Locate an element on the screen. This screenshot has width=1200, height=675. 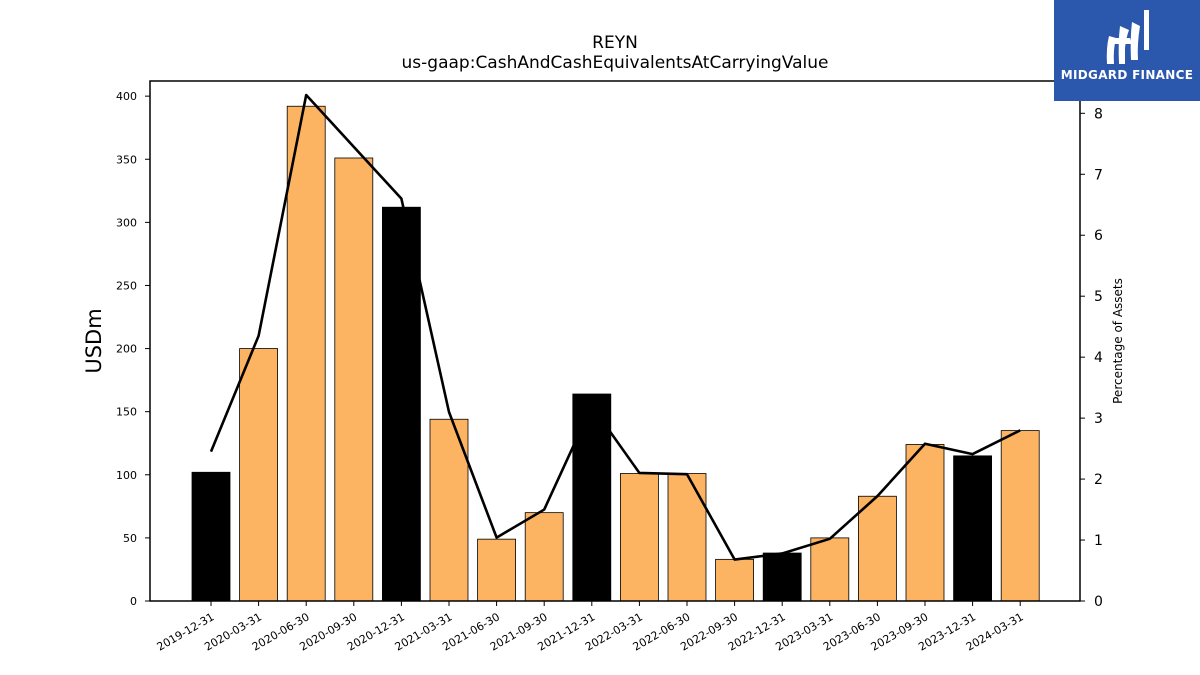
y2-tick-label: 1 is located at coordinates (1098, 541).